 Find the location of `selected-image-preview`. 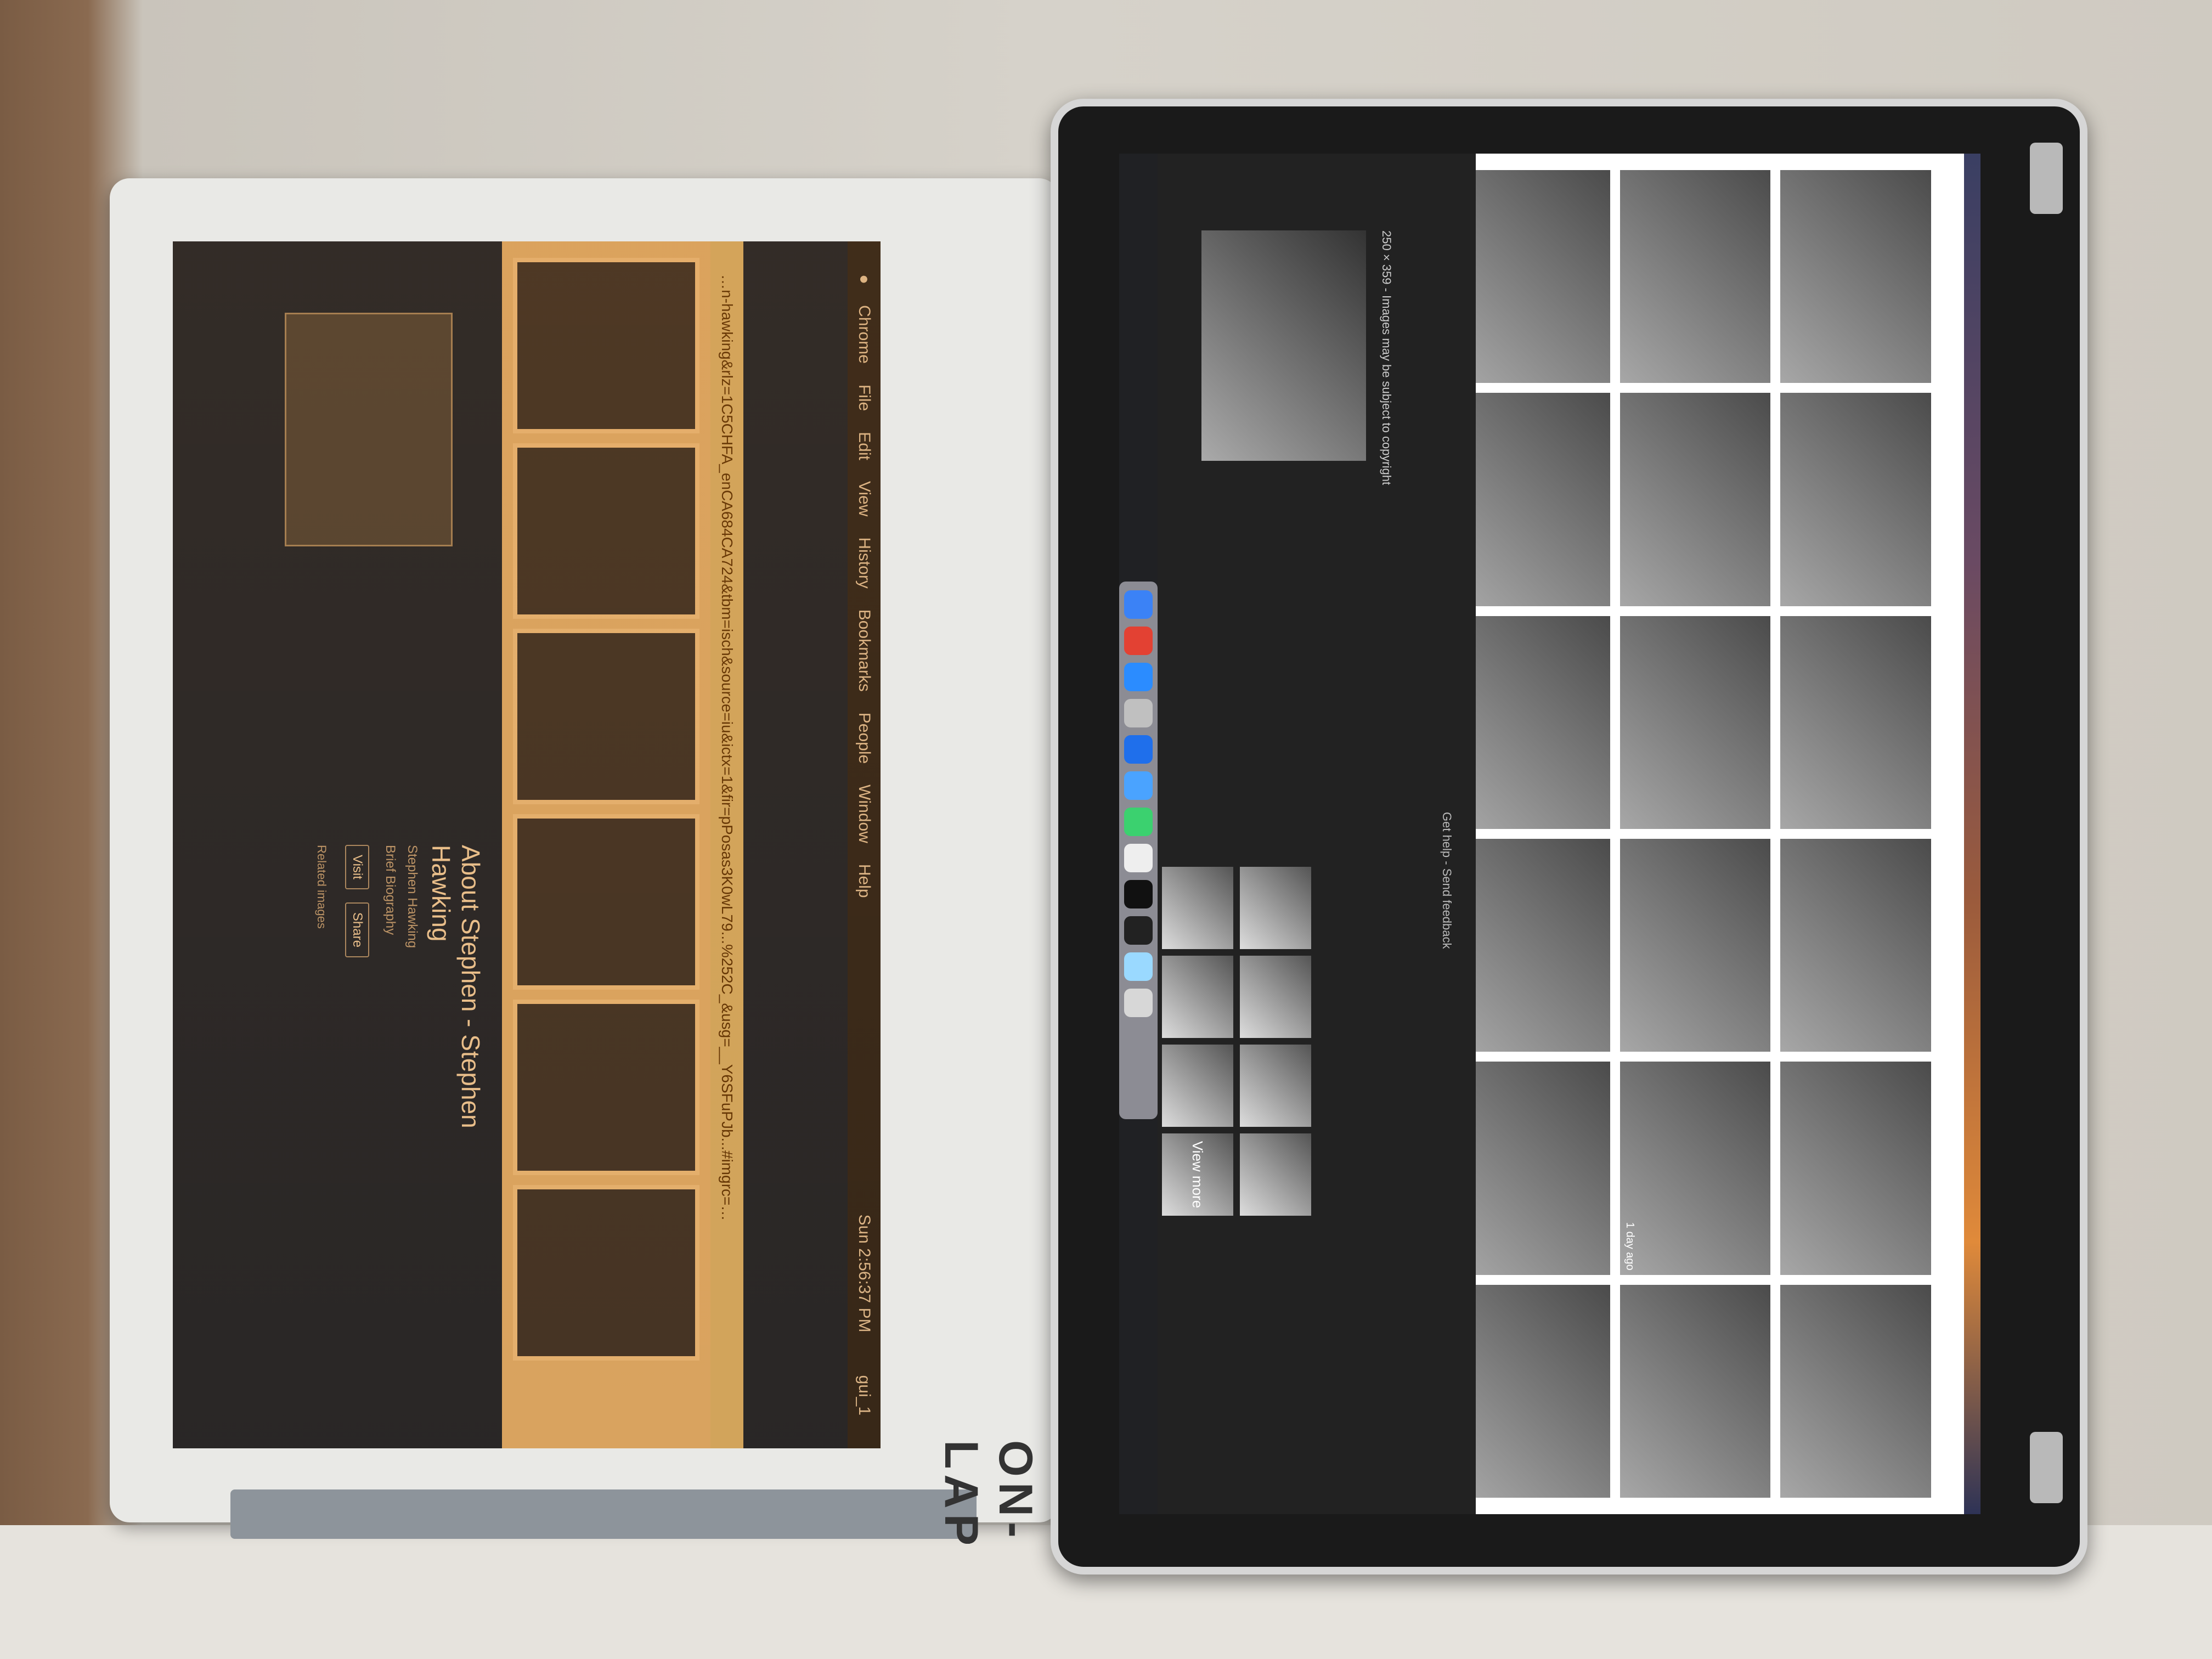

selected-image-preview is located at coordinates (369, 429).